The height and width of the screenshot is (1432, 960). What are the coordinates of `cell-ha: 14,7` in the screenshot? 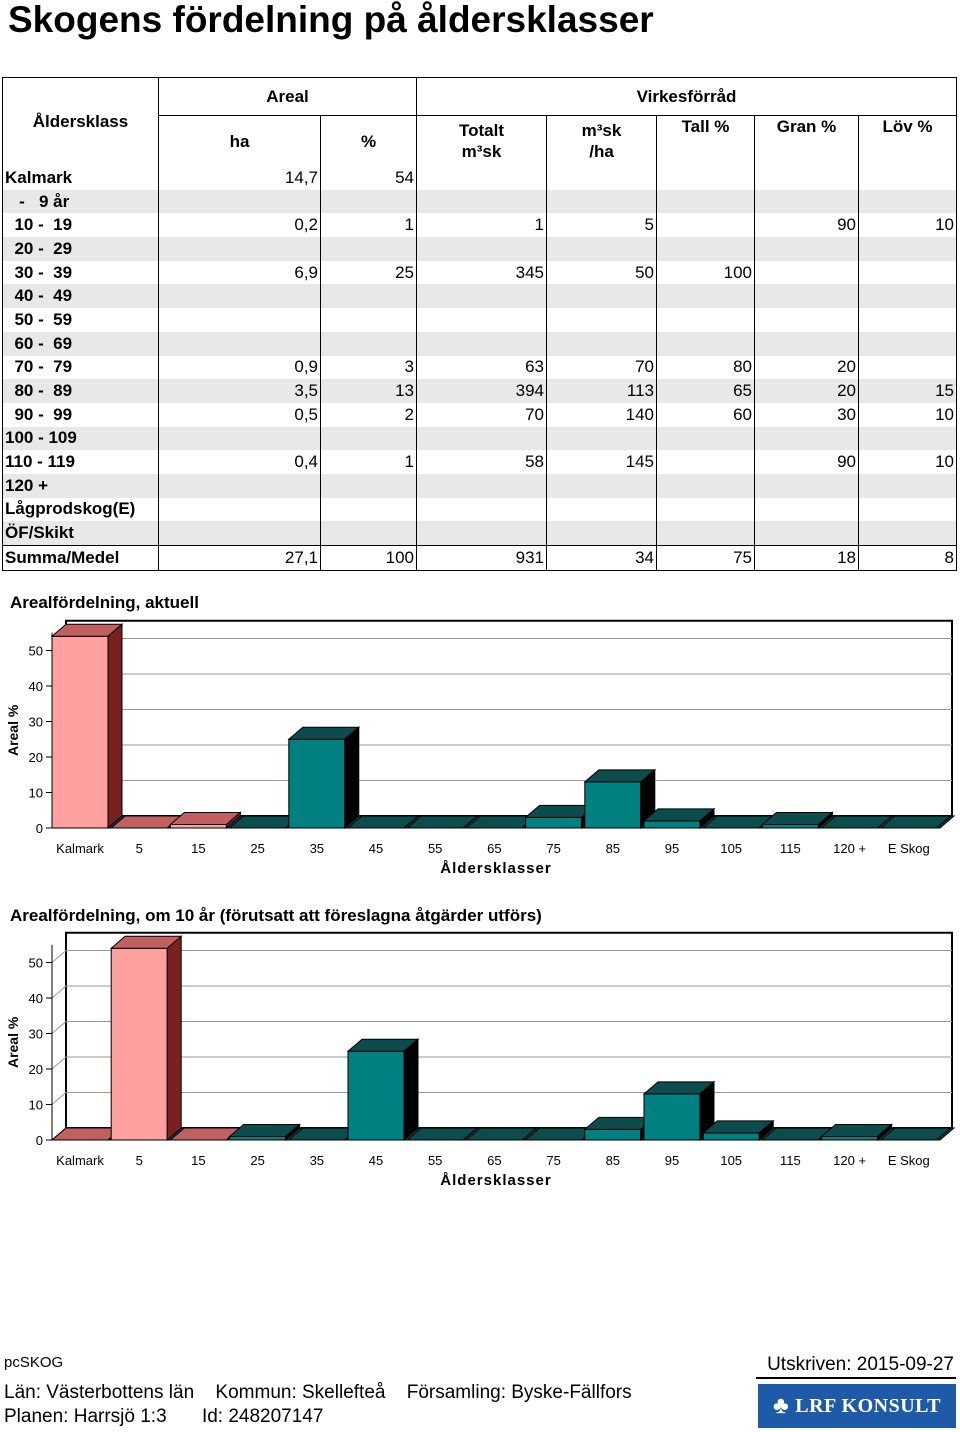 It's located at (239, 178).